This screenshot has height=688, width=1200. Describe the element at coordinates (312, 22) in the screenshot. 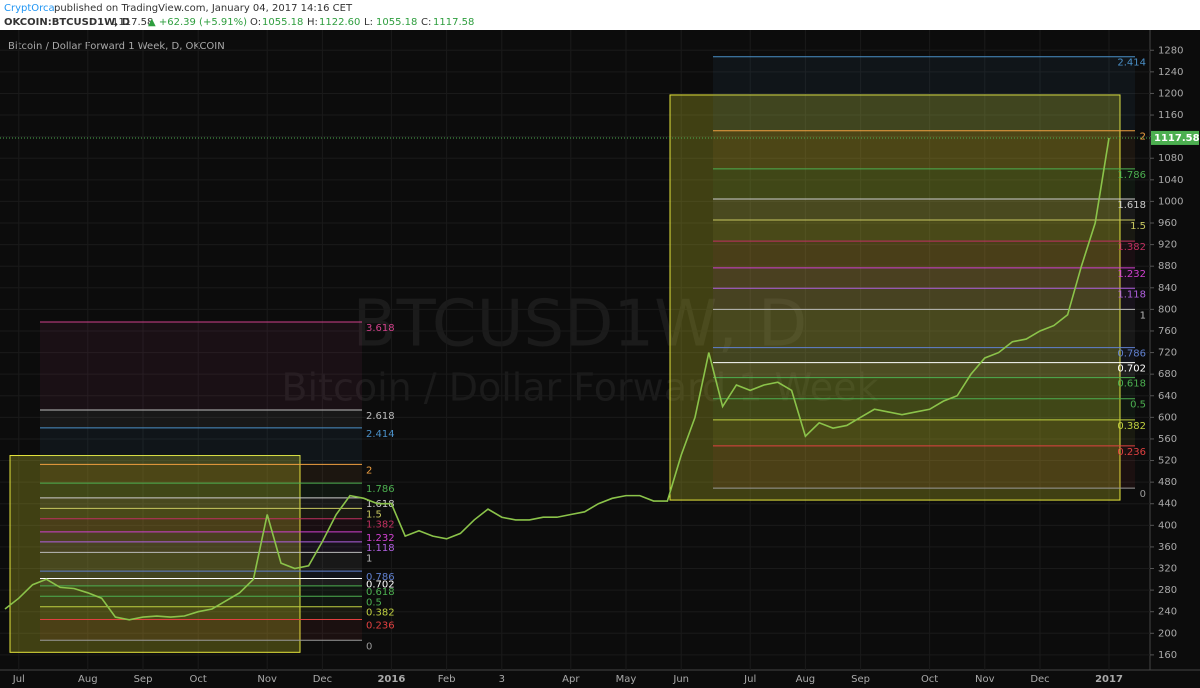

I see `ohlc-key: H:` at that location.